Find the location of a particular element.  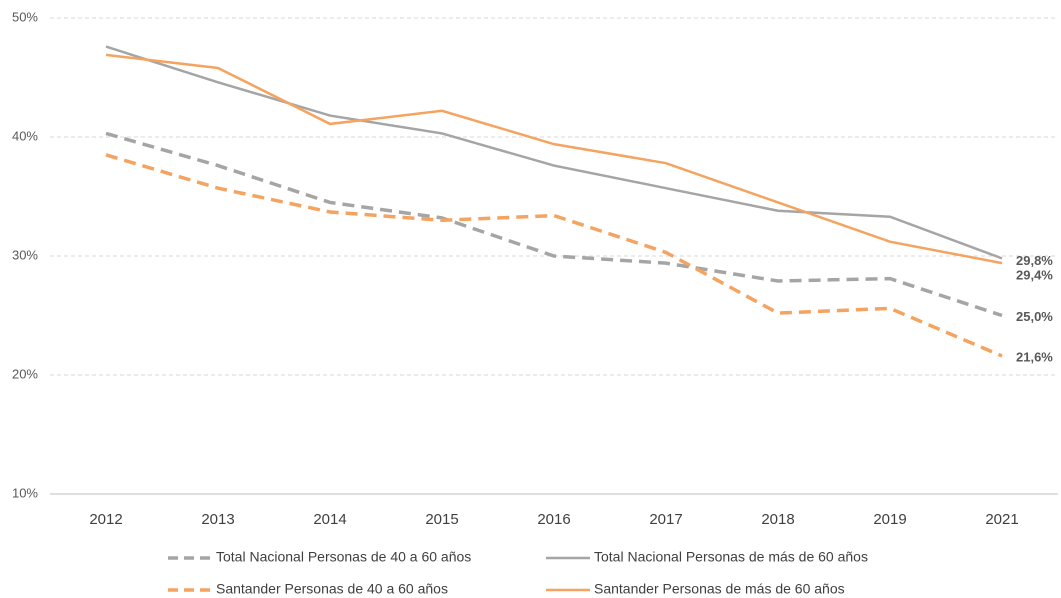

x-tick-label: 2013 is located at coordinates (217, 519).